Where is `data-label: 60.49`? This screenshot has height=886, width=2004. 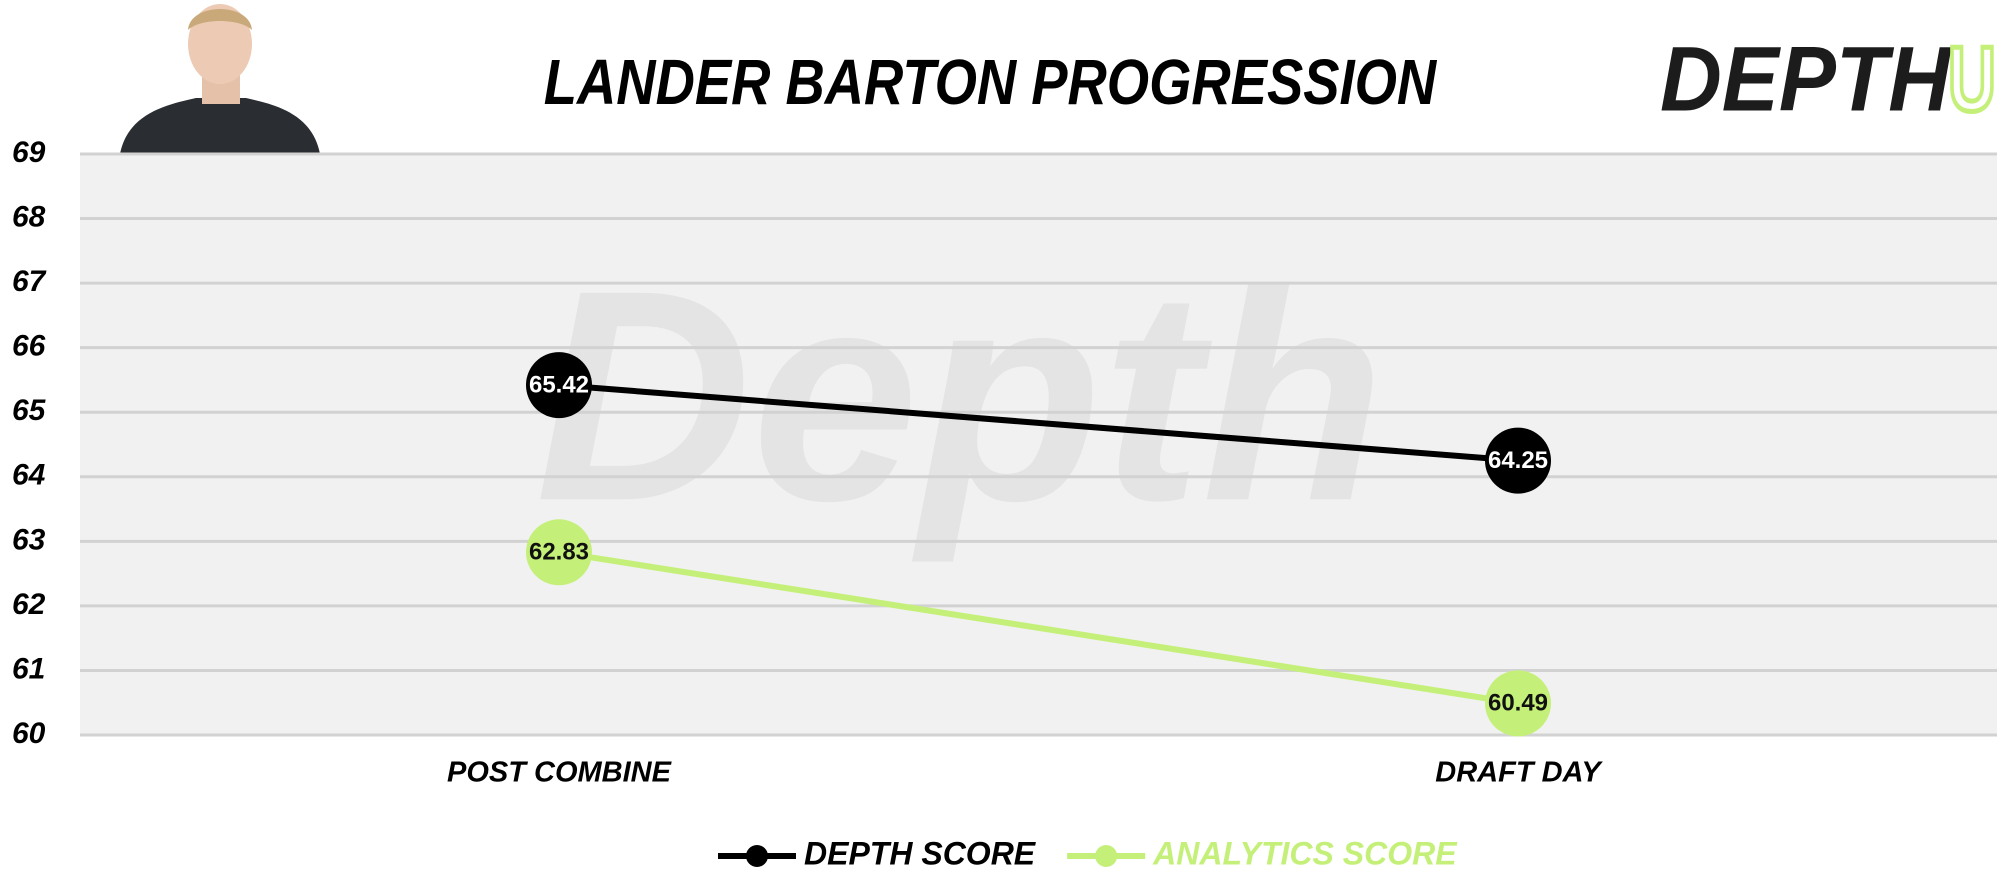
data-label: 60.49 is located at coordinates (1518, 703).